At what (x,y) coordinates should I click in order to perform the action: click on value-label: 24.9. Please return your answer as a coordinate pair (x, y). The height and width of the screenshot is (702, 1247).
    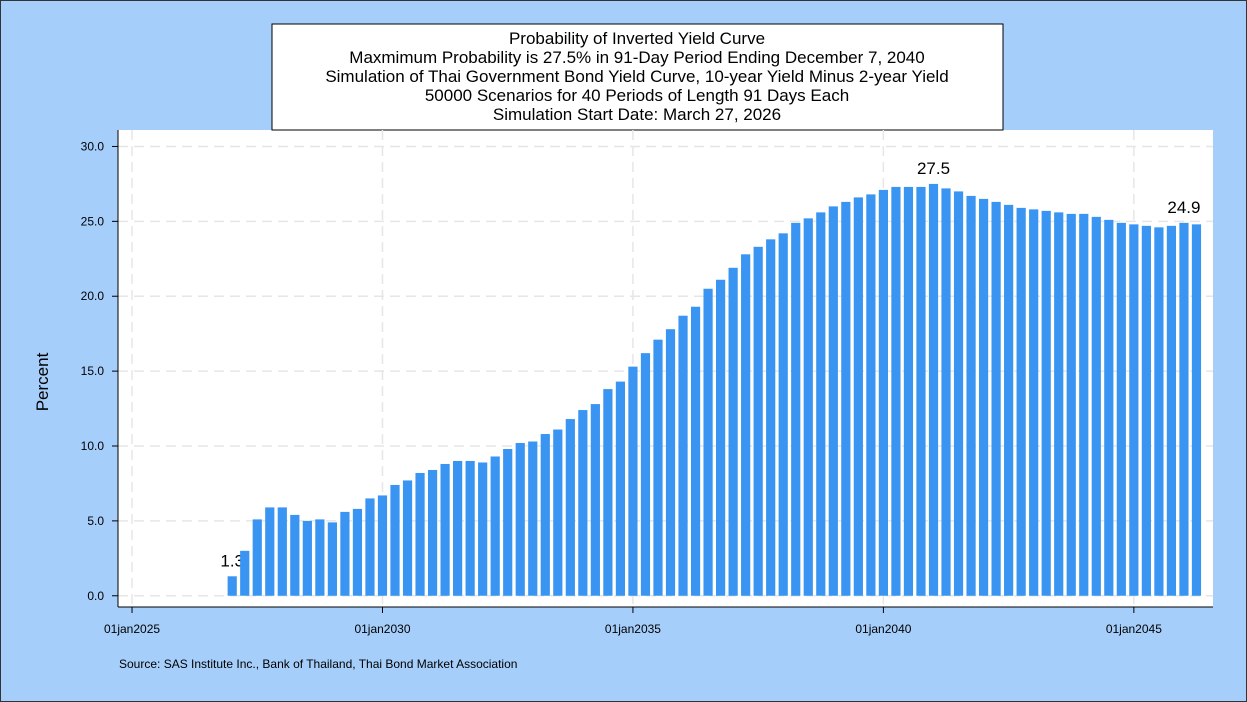
    Looking at the image, I should click on (1183, 207).